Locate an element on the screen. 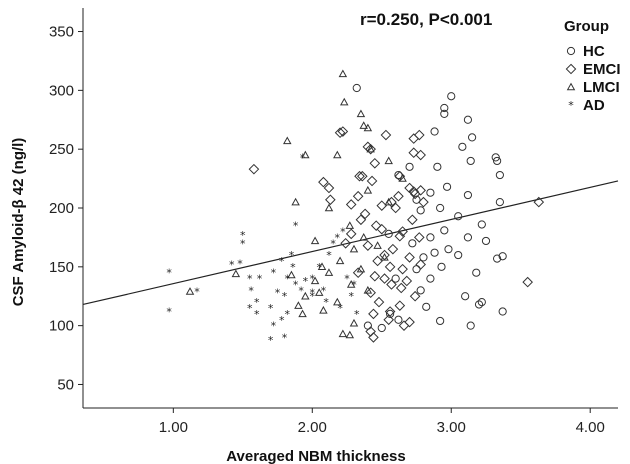 This screenshot has height=464, width=630. x-tick-label: 2.00 is located at coordinates (312, 427).